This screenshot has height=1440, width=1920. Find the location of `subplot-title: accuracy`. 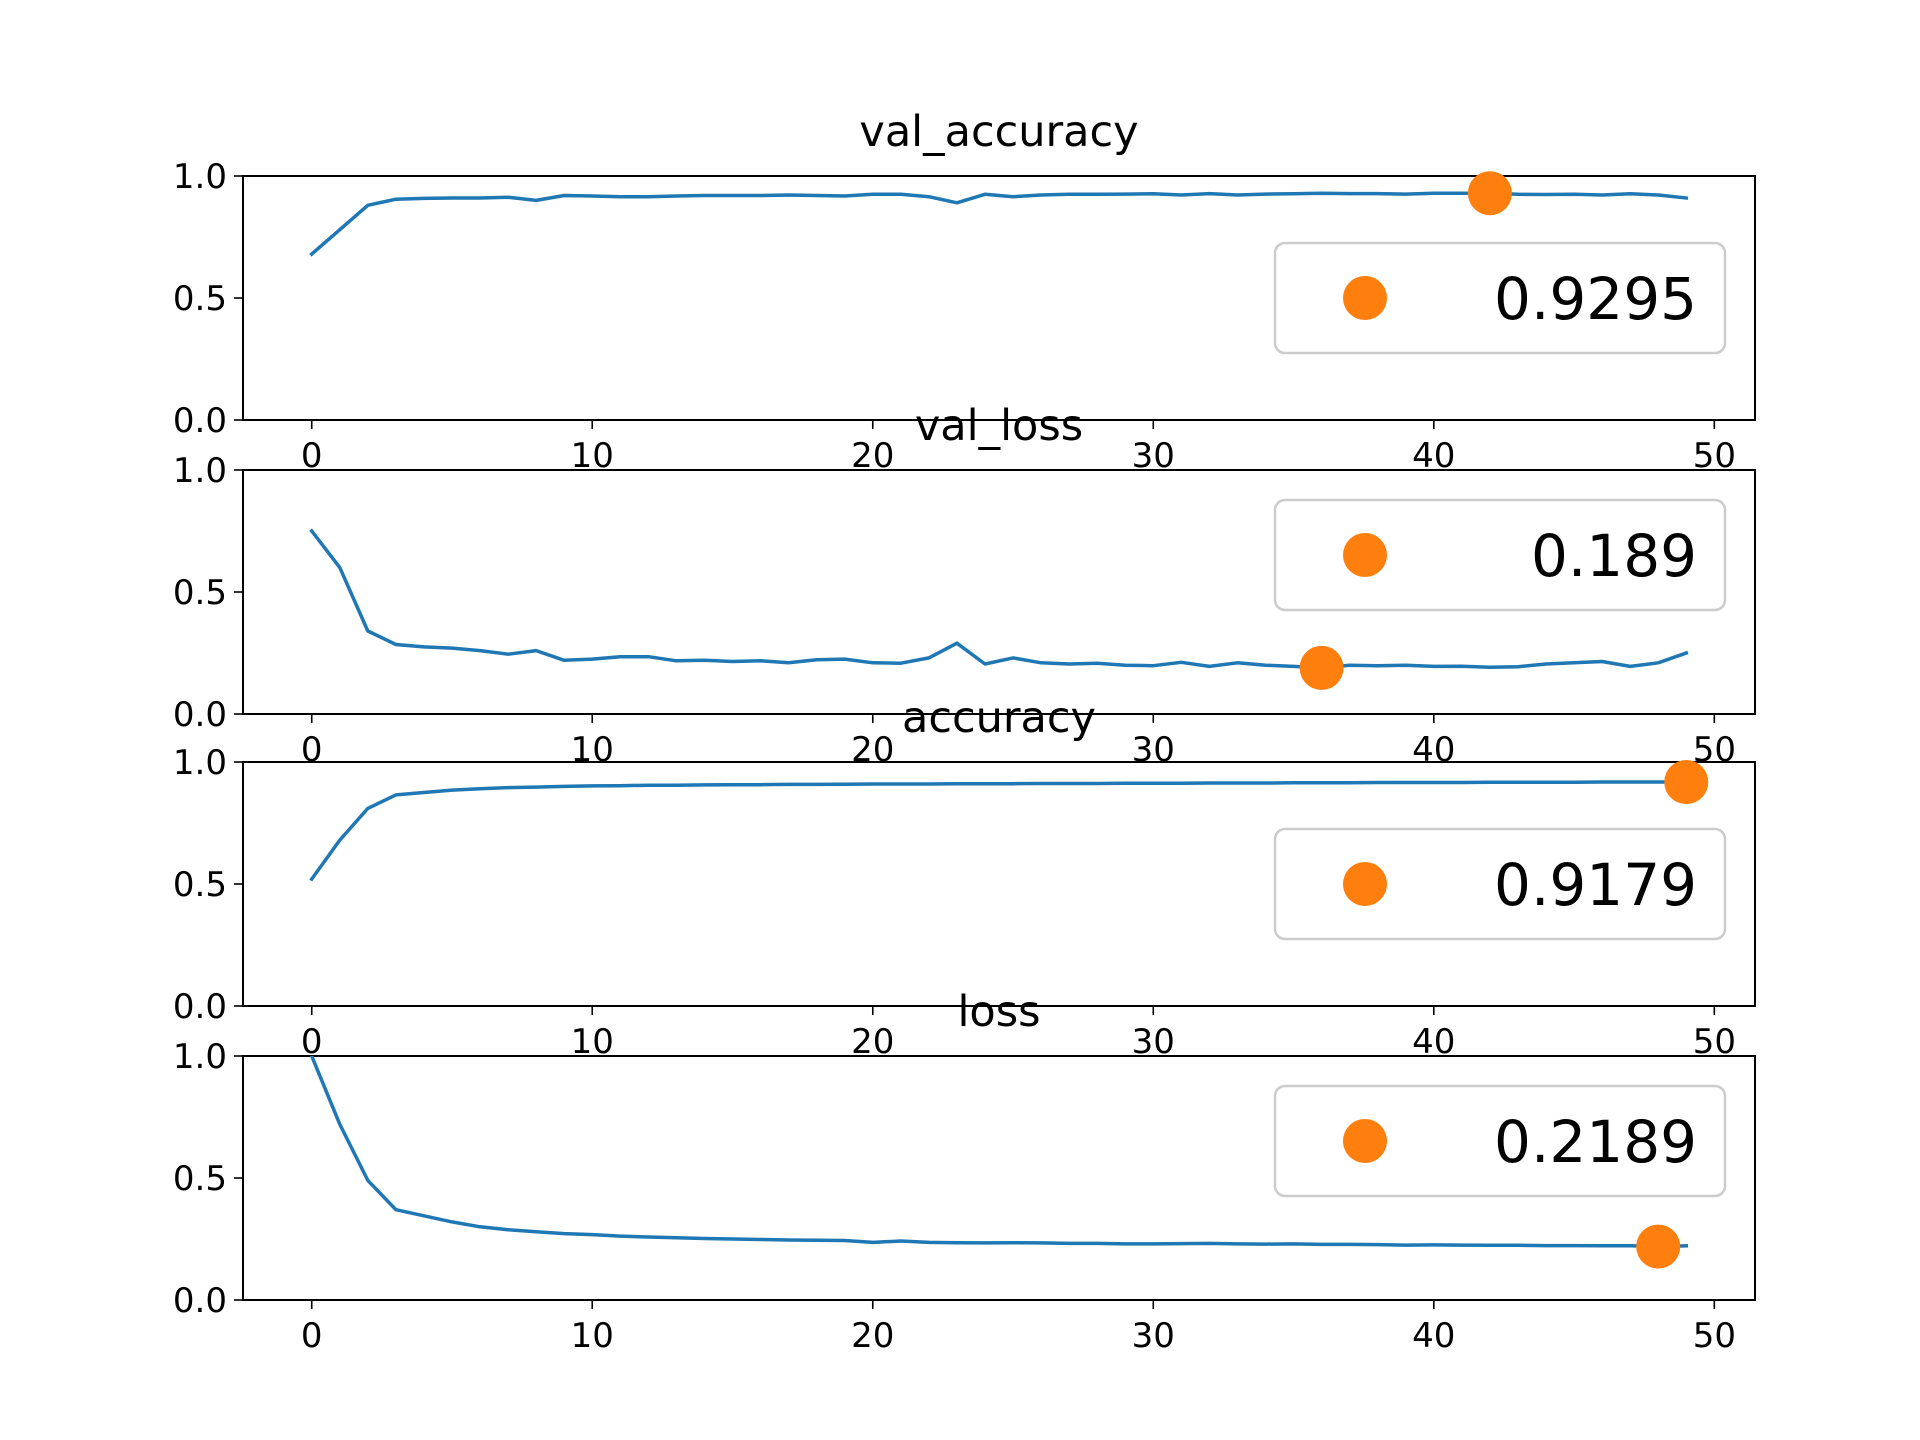

subplot-title: accuracy is located at coordinates (999, 718).